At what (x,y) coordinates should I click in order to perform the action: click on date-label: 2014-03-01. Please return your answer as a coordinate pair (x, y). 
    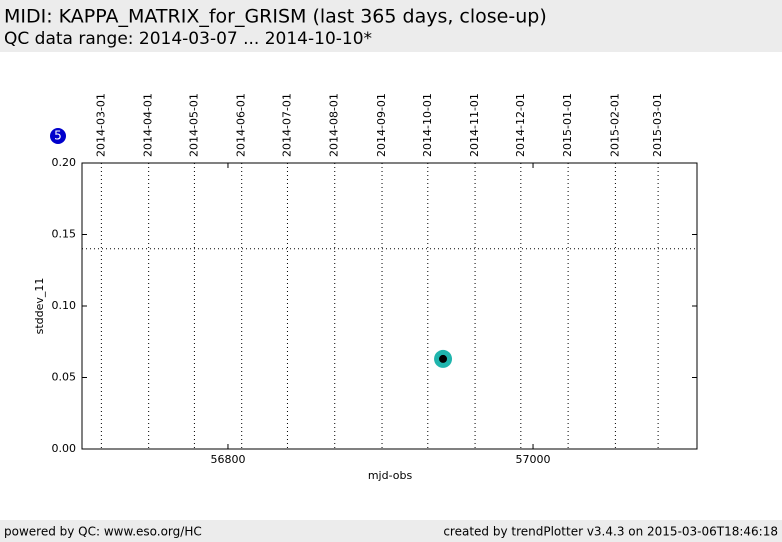
    Looking at the image, I should click on (100, 125).